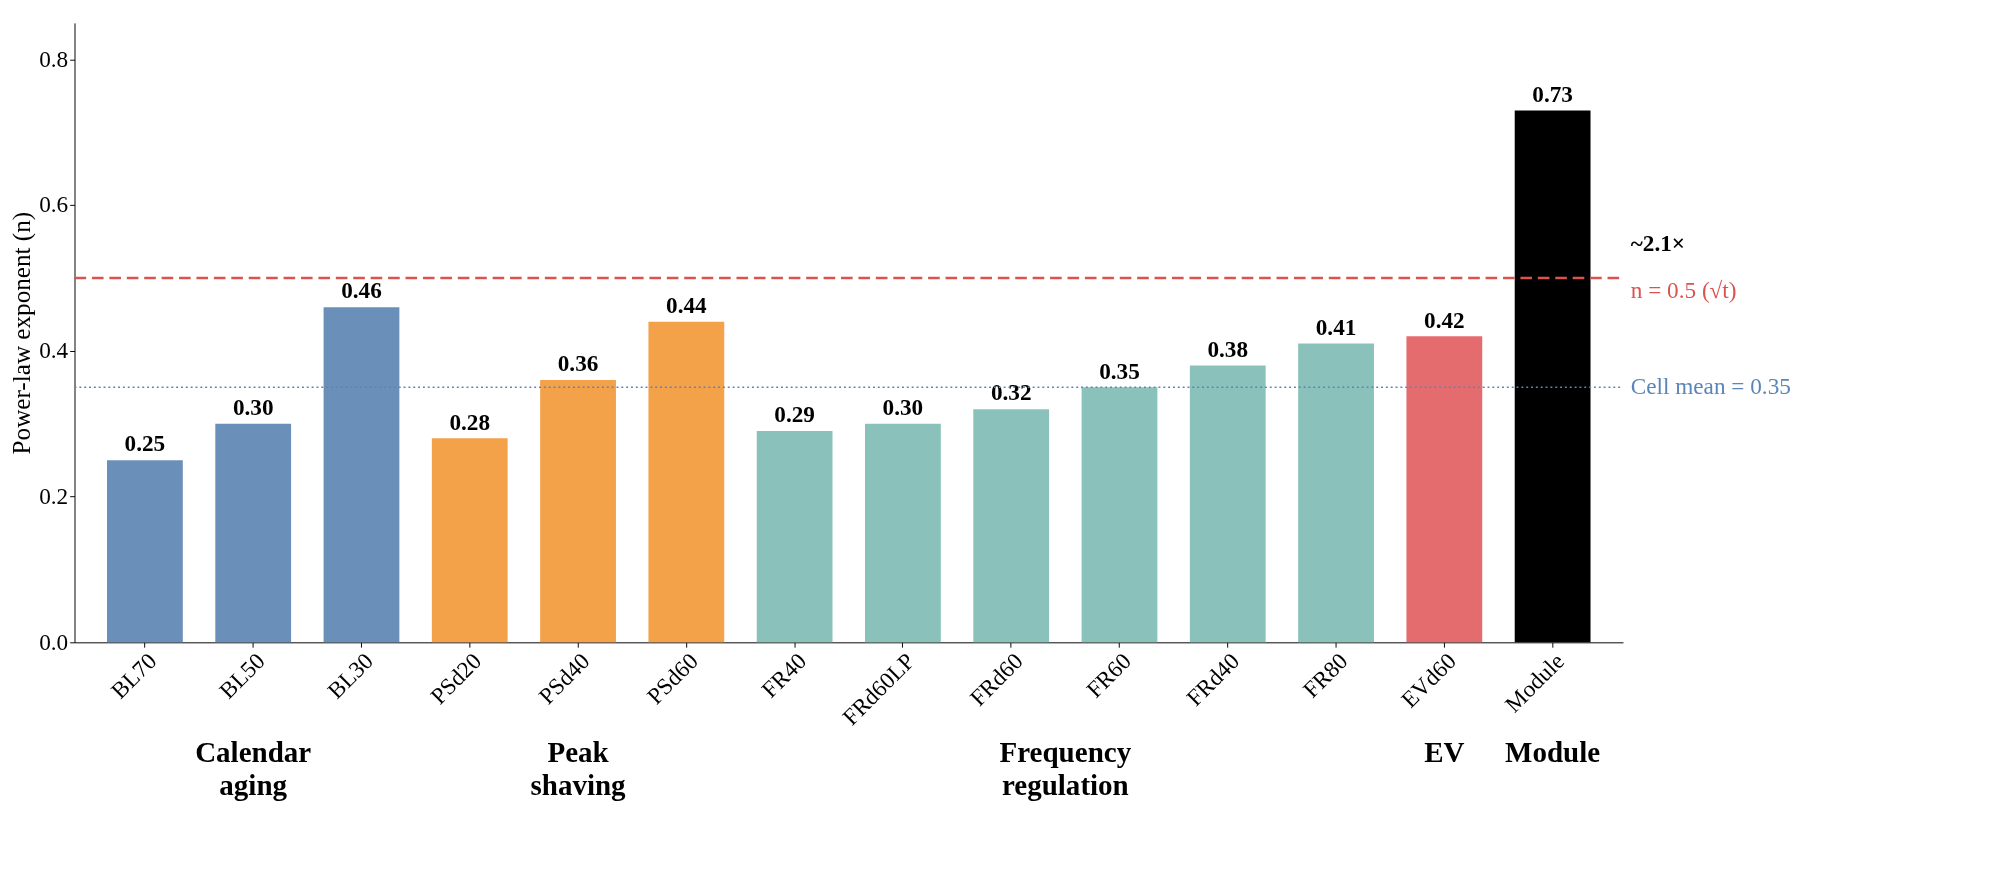 The image size is (2014, 880). I want to click on text: Frequency regulation, so click(1065, 769).